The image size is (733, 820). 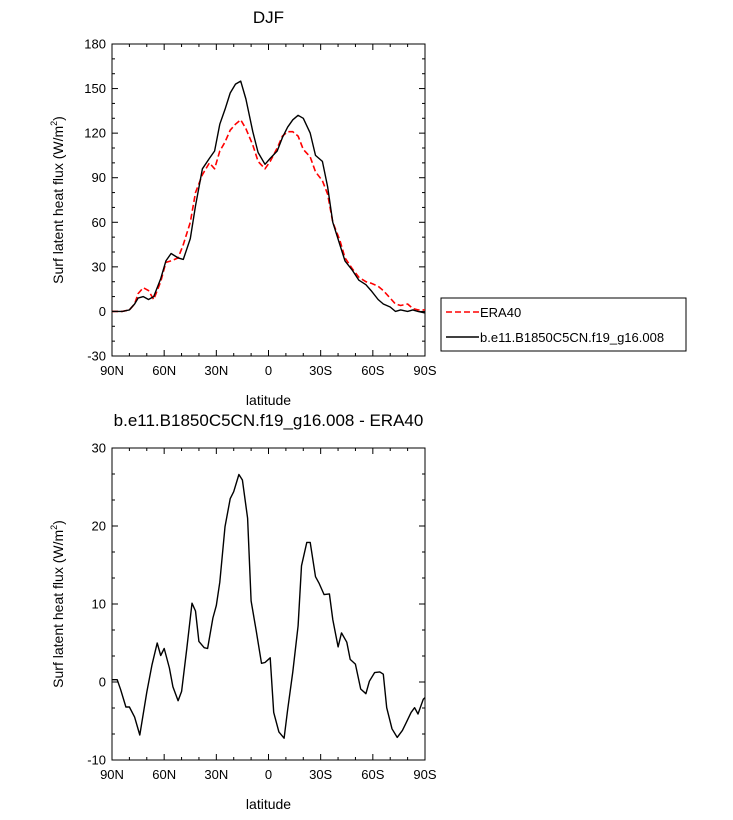 I want to click on bottom-x-tick-label: 30N, so click(x=216, y=774).